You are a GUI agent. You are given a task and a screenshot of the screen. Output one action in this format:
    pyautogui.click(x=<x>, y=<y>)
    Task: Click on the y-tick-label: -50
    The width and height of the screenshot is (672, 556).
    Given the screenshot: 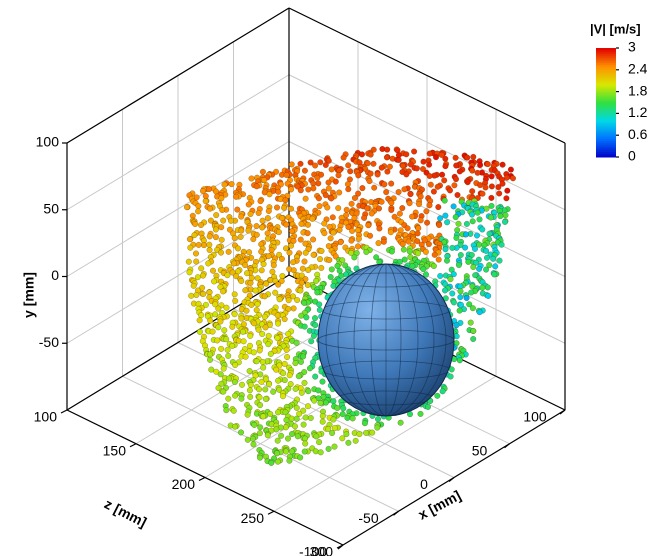 What is the action you would take?
    pyautogui.click(x=49, y=342)
    